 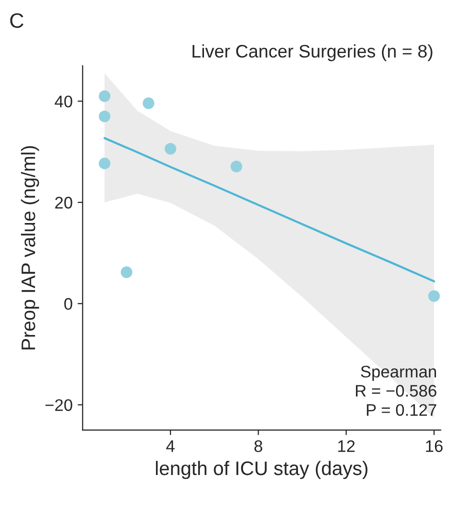 I want to click on x-tick-label: 16, so click(x=434, y=446).